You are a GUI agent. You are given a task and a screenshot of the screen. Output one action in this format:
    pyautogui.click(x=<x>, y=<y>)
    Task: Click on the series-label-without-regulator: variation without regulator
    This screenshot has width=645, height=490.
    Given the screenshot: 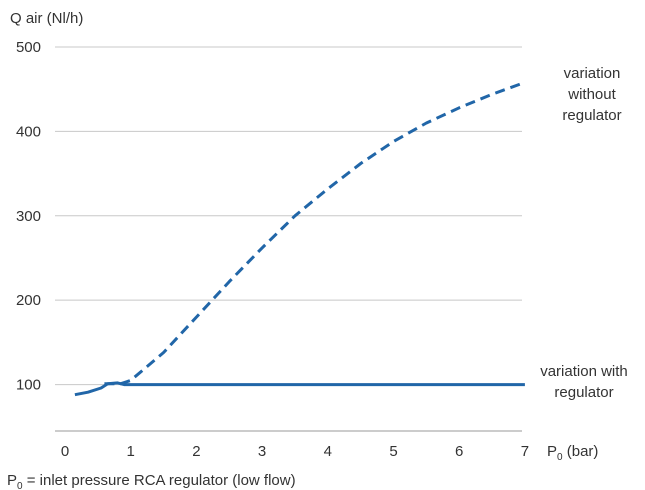 What is the action you would take?
    pyautogui.click(x=591, y=94)
    